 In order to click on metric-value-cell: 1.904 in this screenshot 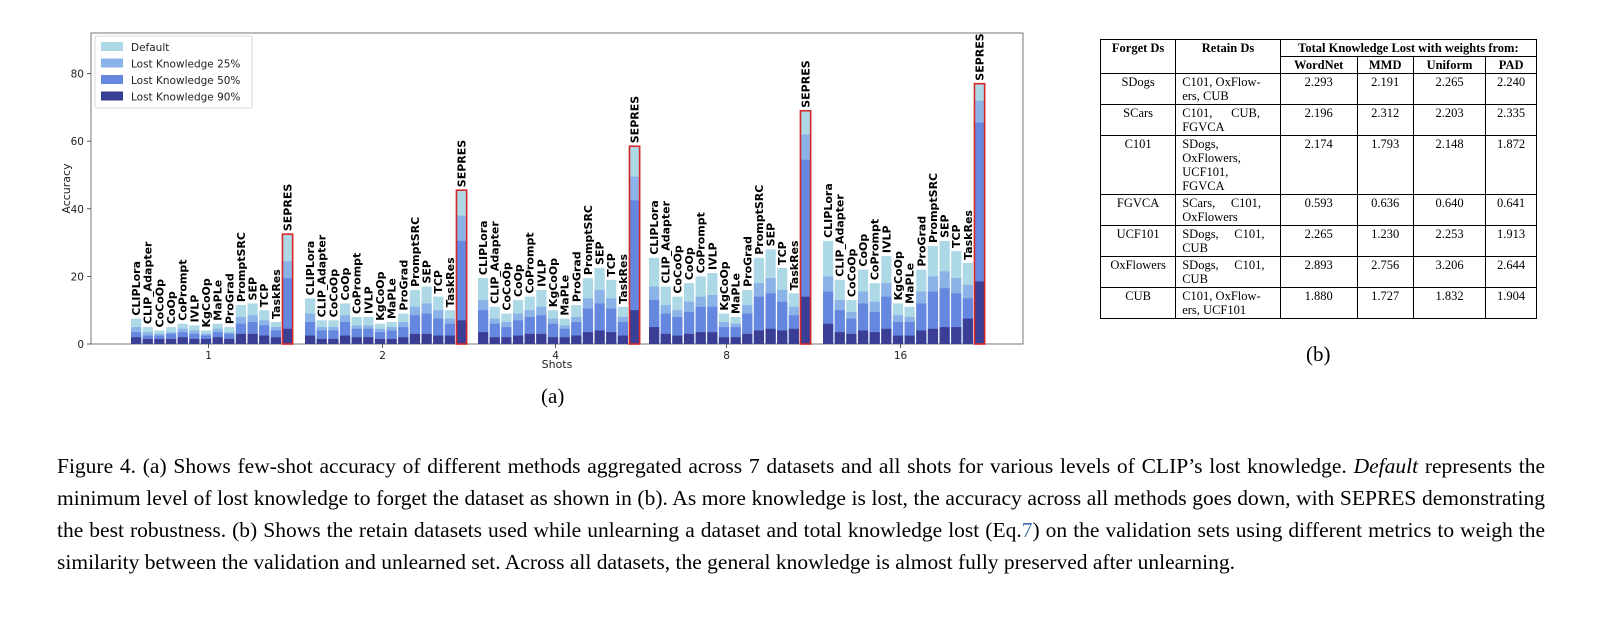, I will do `click(1511, 303)`.